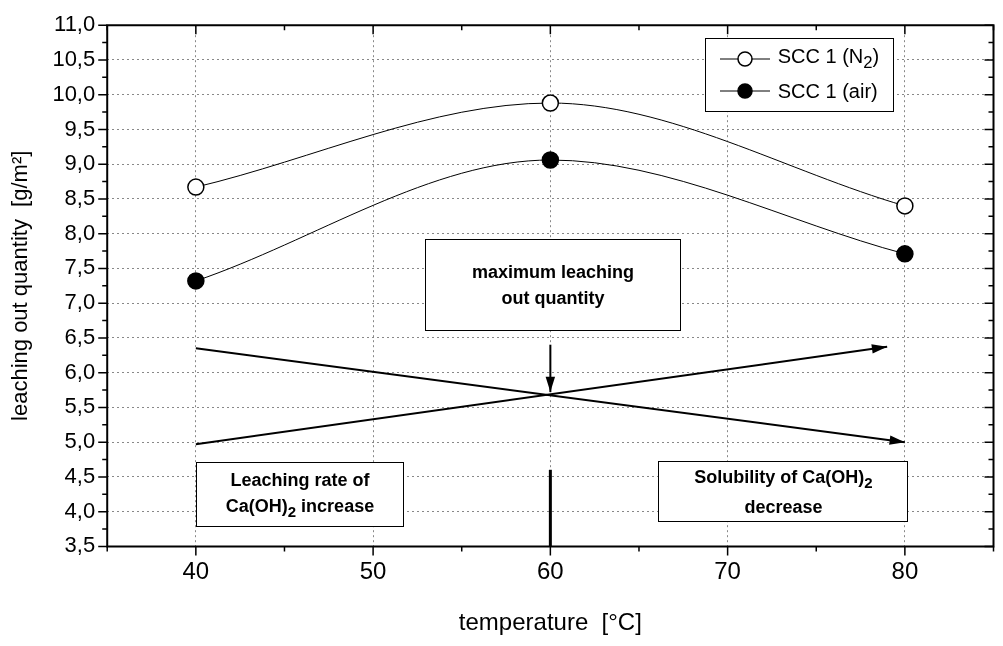 The image size is (1003, 646). Describe the element at coordinates (75, 24) in the screenshot. I see `y-tick-label: 11,0` at that location.